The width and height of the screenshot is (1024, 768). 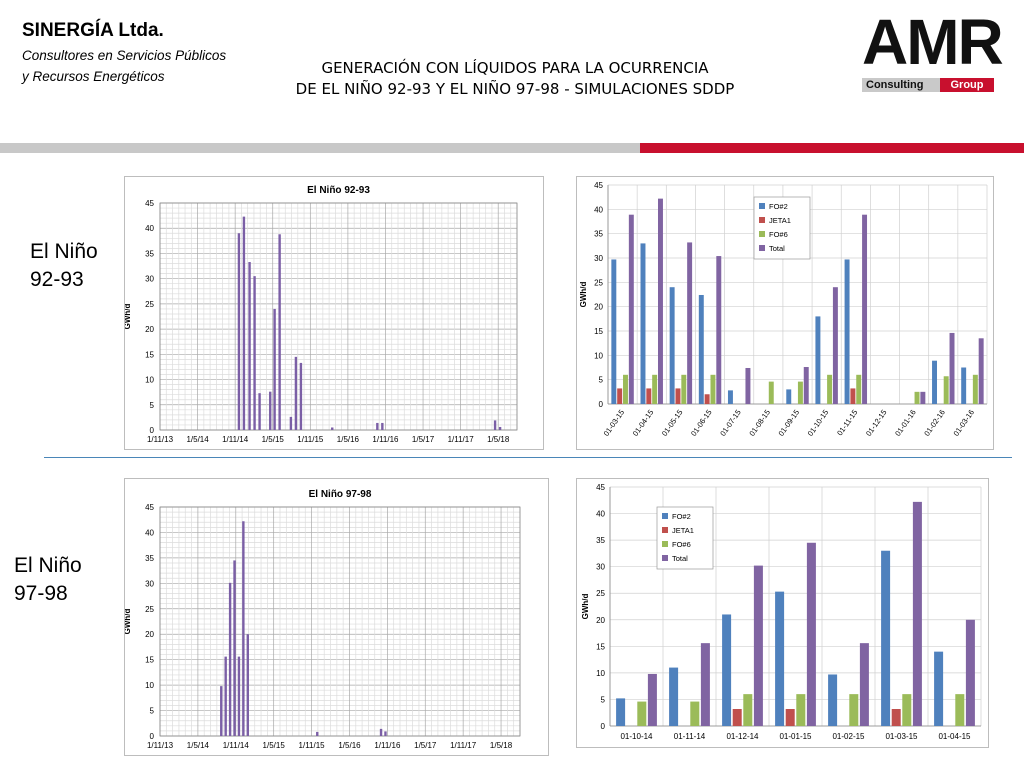 I want to click on x-tick-label: 1/5/17, so click(x=423, y=439).